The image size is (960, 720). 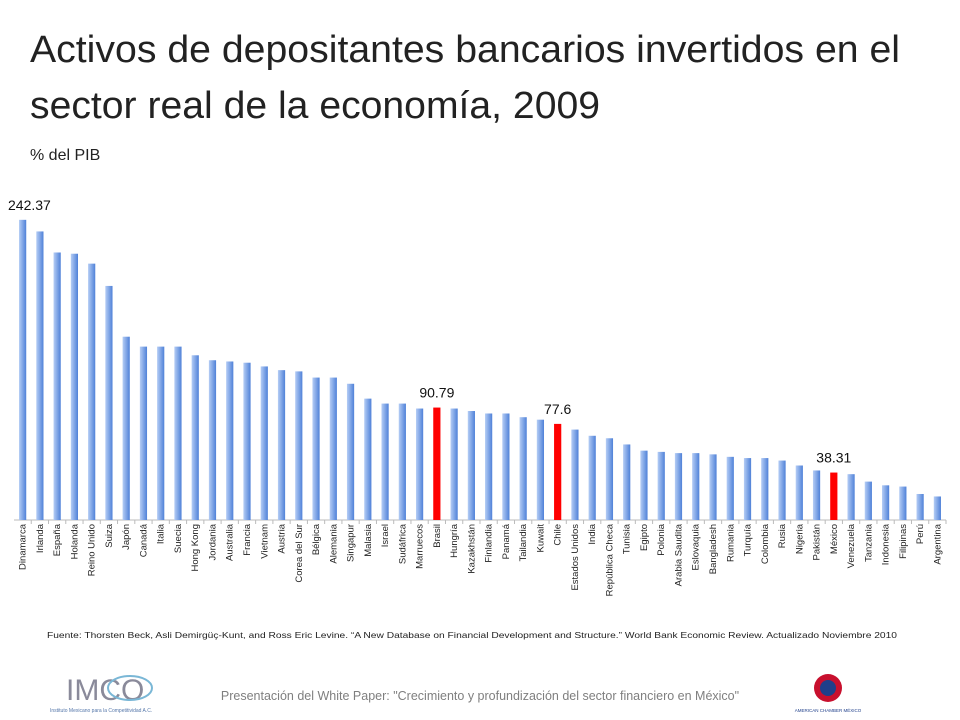 What do you see at coordinates (402, 543) in the screenshot?
I see `x-tick-label: Sudáfrica` at bounding box center [402, 543].